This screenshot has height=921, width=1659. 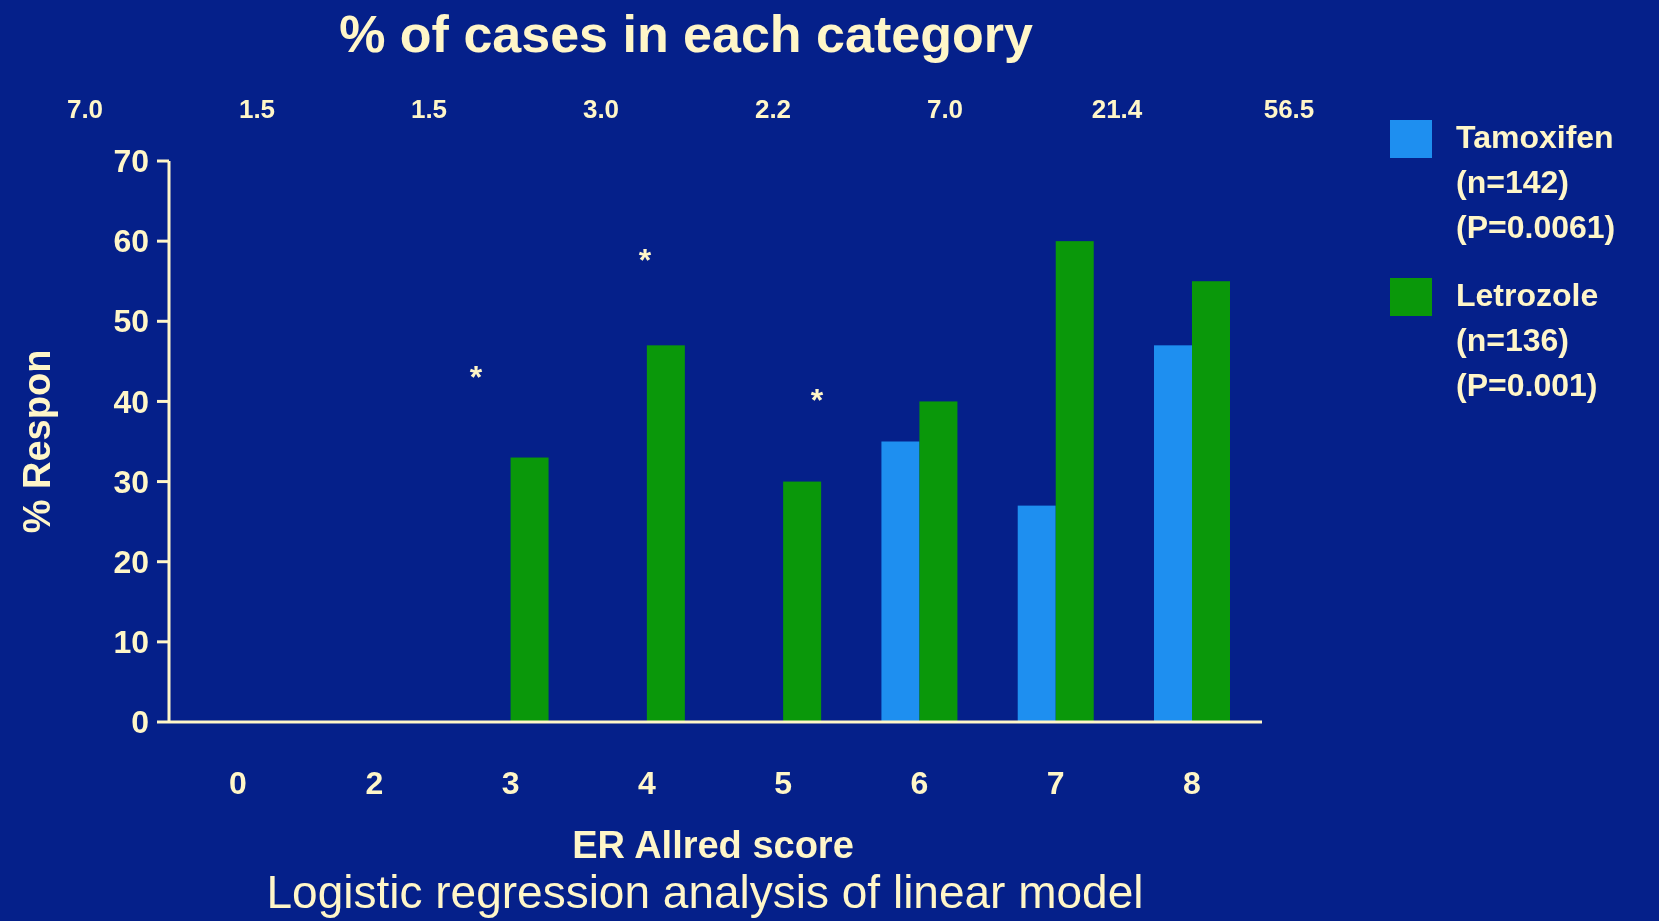 What do you see at coordinates (131, 481) in the screenshot?
I see `y-tick-label: 30` at bounding box center [131, 481].